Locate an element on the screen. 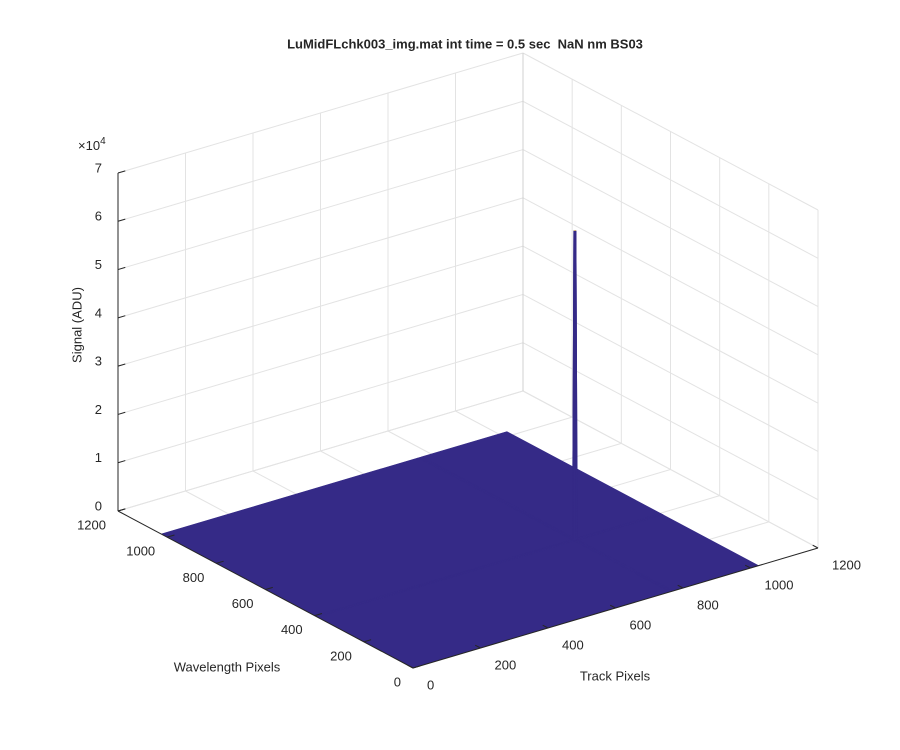 This screenshot has height=750, width=900. y-tick-label: 400 is located at coordinates (292, 629).